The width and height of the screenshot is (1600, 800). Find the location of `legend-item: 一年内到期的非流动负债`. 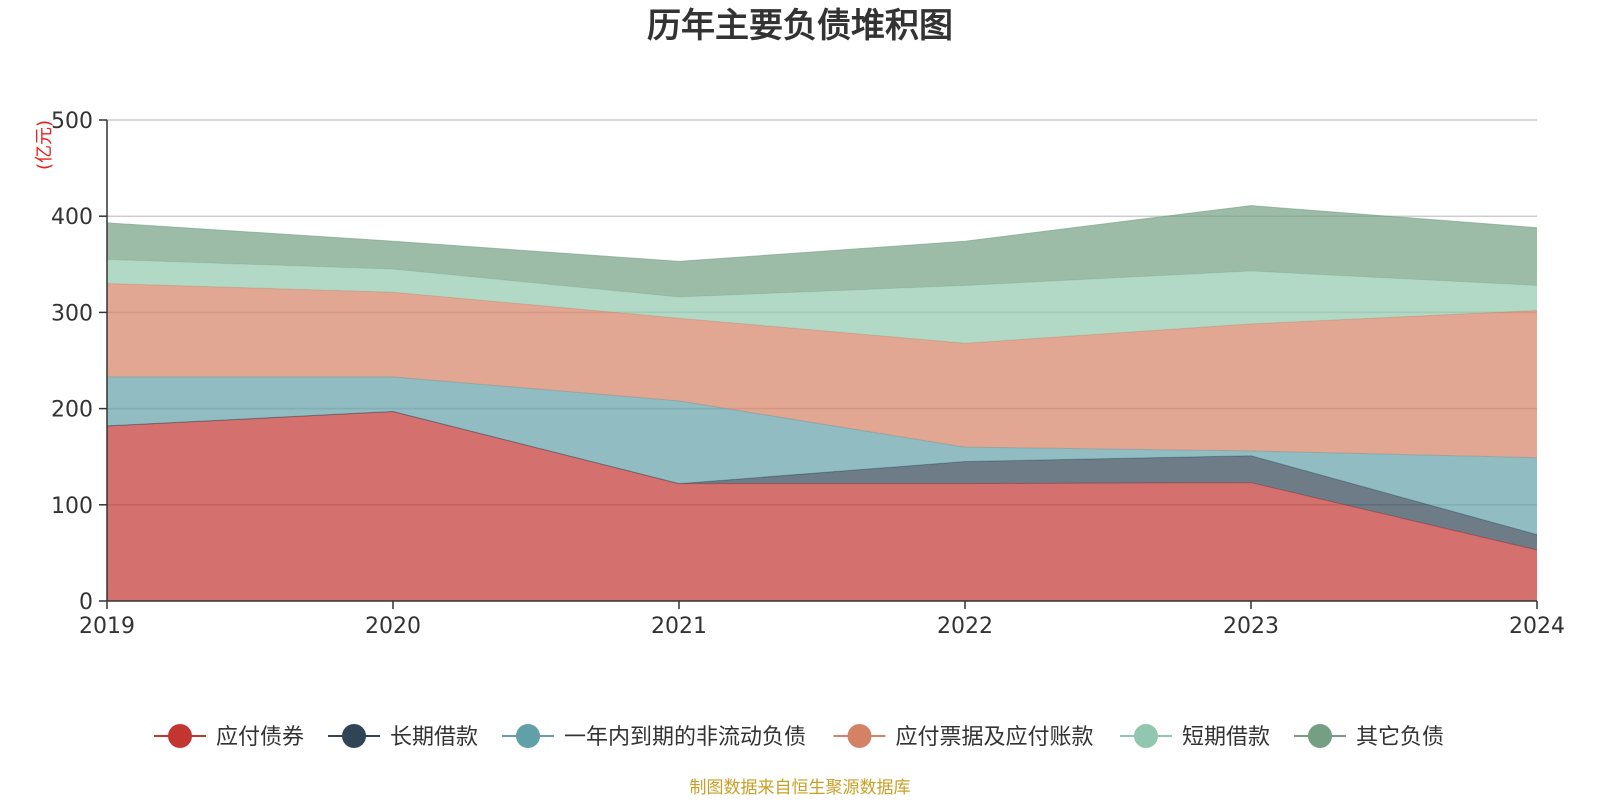

legend-item: 一年内到期的非流动负债 is located at coordinates (654, 737).